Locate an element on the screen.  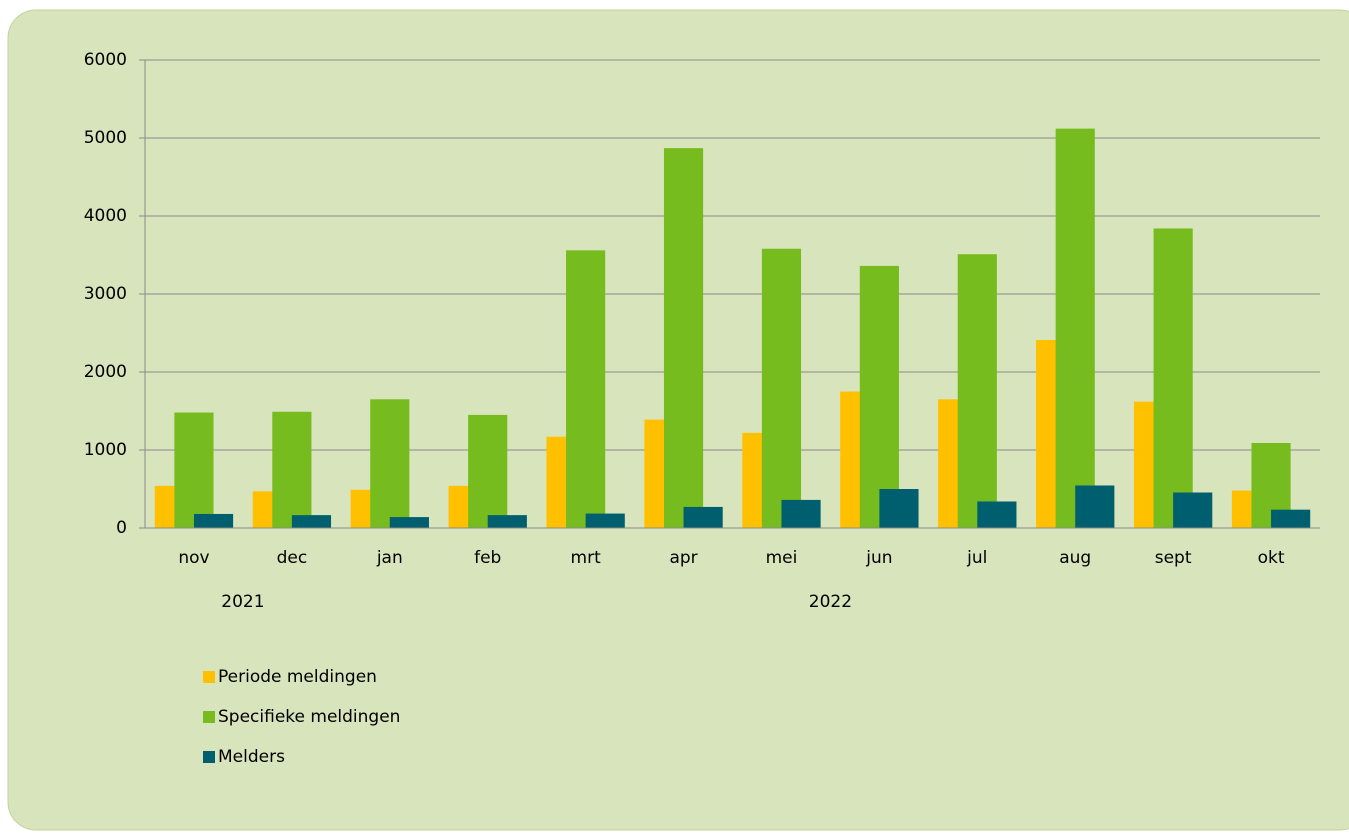
x-tick-label: okt is located at coordinates (1271, 558).